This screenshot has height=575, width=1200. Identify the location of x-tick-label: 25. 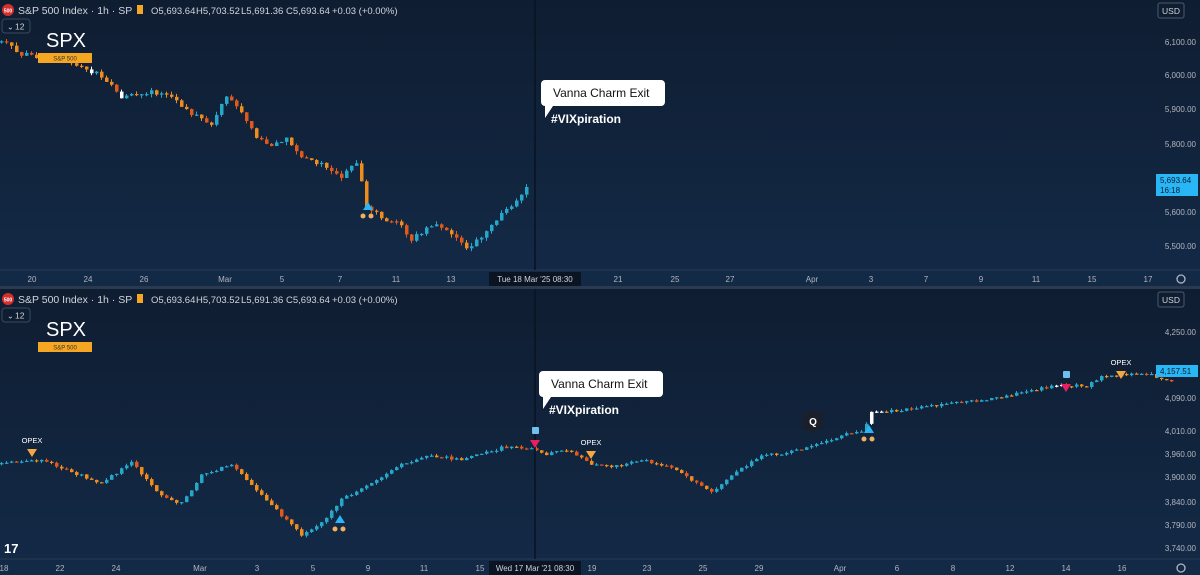
(675, 279).